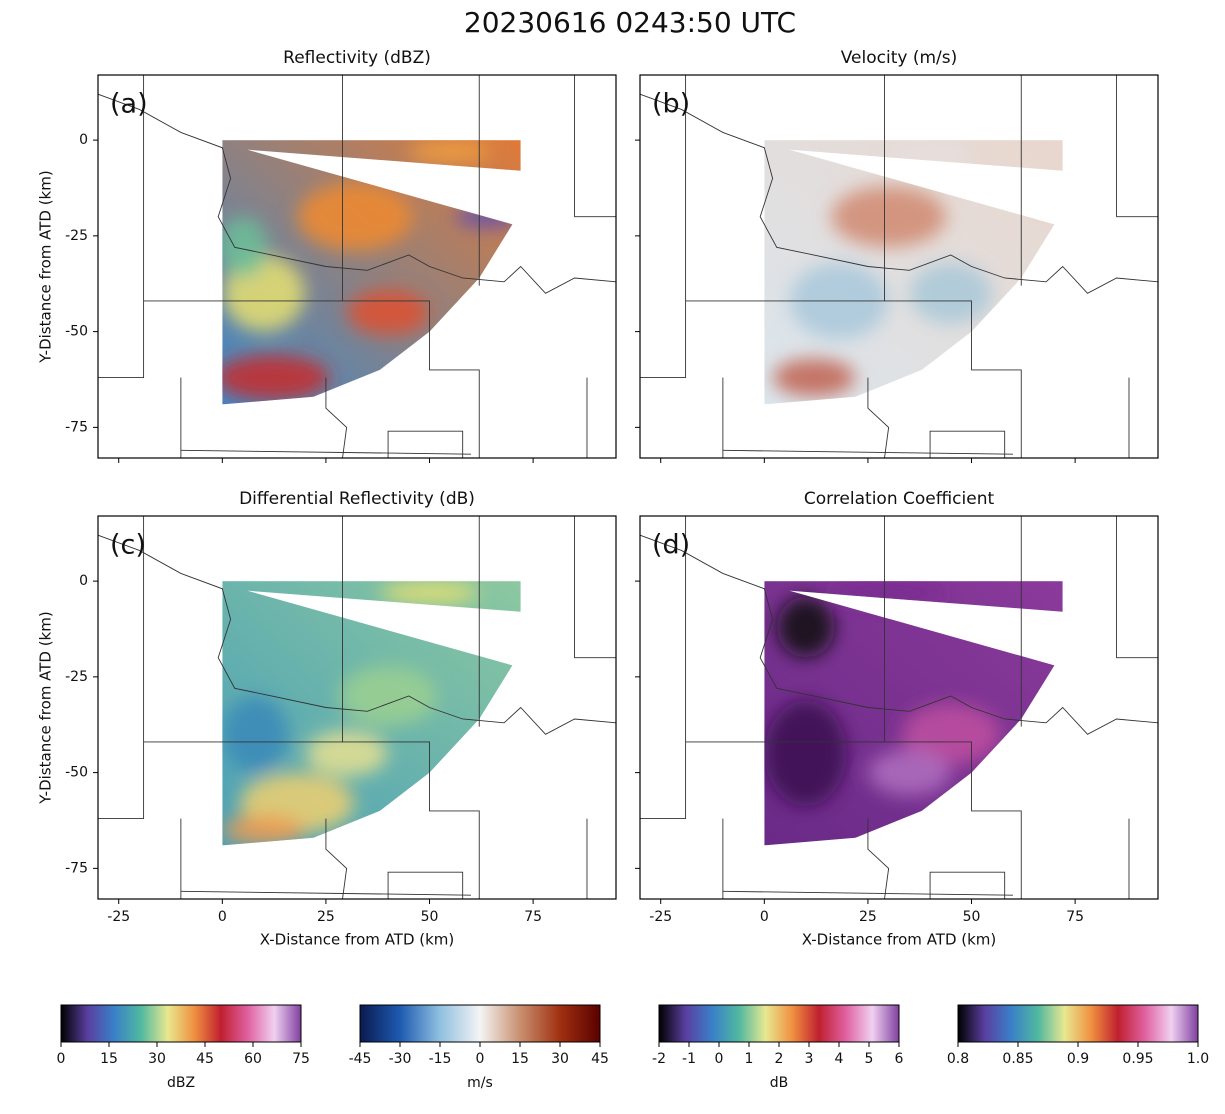 This screenshot has height=1114, width=1225. Describe the element at coordinates (1198, 1059) in the screenshot. I see `colorbar-tick-label: 1.0` at that location.